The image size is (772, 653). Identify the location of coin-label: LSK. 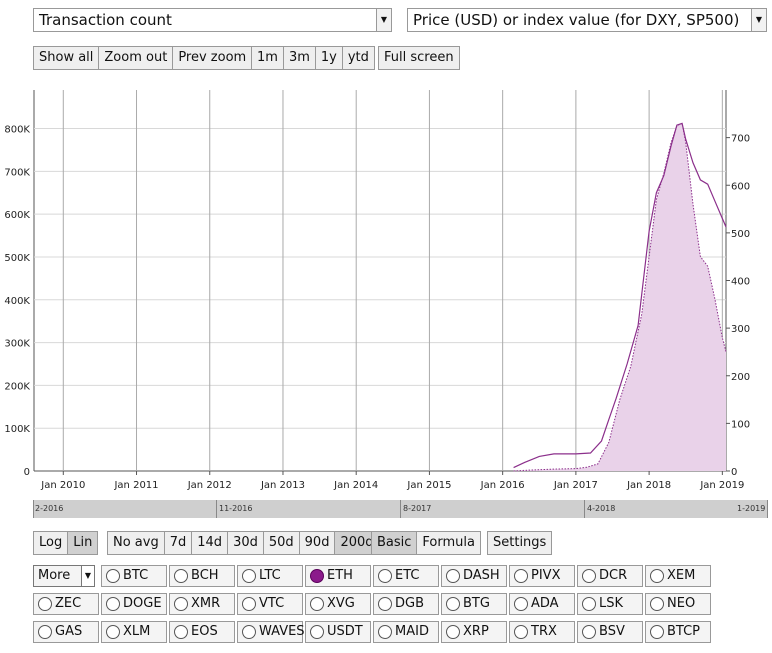
(611, 603).